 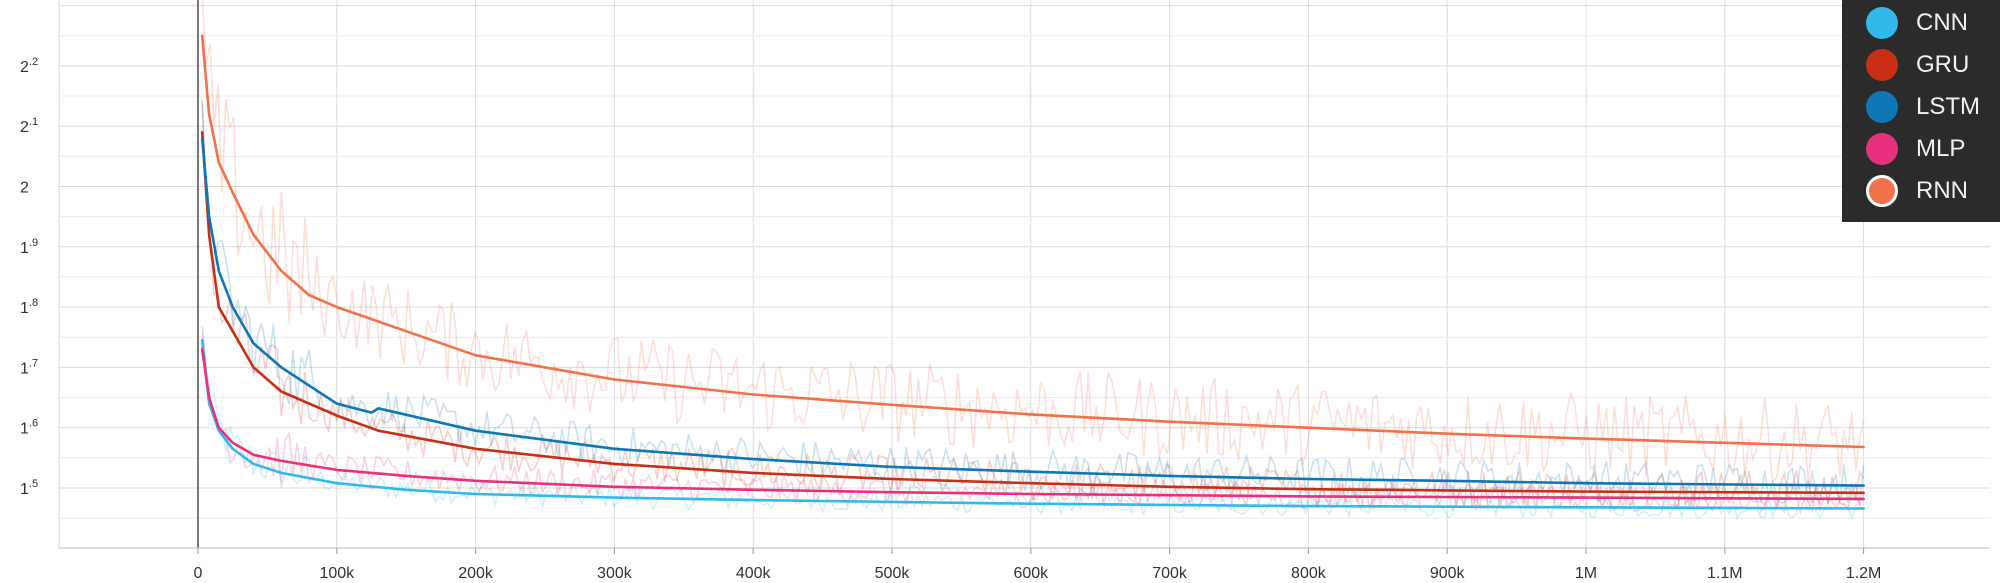 I want to click on legend: CNN GRU LSTM MLP RNN, so click(x=1921, y=111).